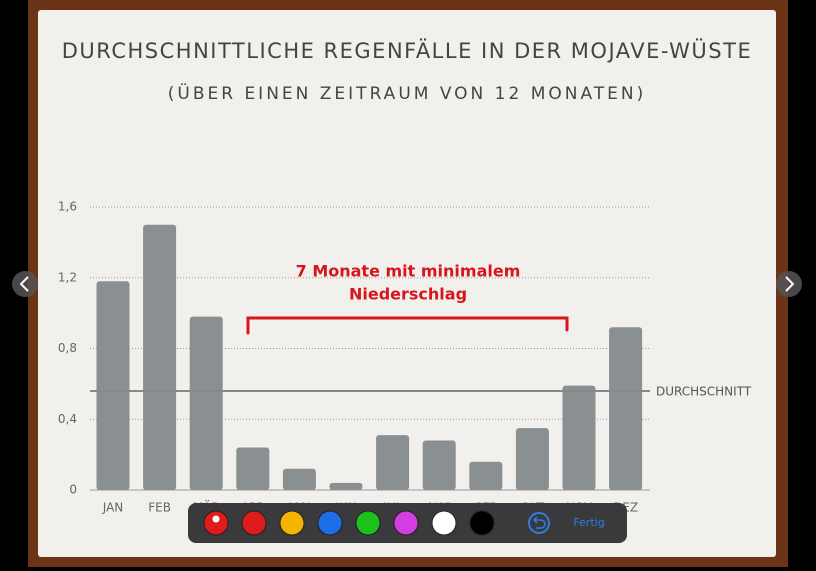 This screenshot has height=571, width=816. What do you see at coordinates (67, 277) in the screenshot?
I see `y-tick-label: 1,2` at bounding box center [67, 277].